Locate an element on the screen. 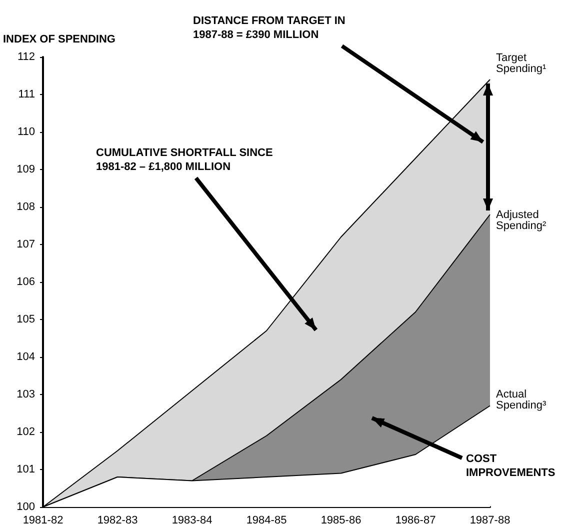  y-tick-label: 104 is located at coordinates (25, 357).